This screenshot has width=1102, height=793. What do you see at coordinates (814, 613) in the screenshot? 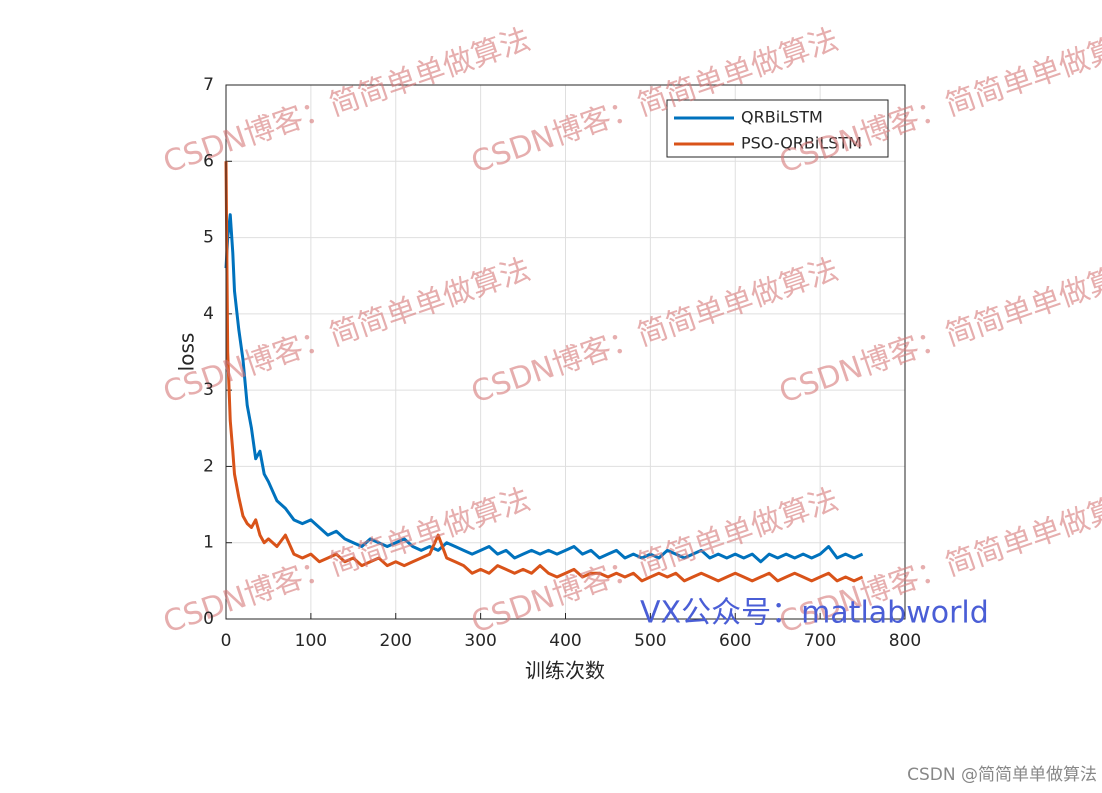
I see `overlay-text: VX公众号：matlabworld` at bounding box center [814, 613].